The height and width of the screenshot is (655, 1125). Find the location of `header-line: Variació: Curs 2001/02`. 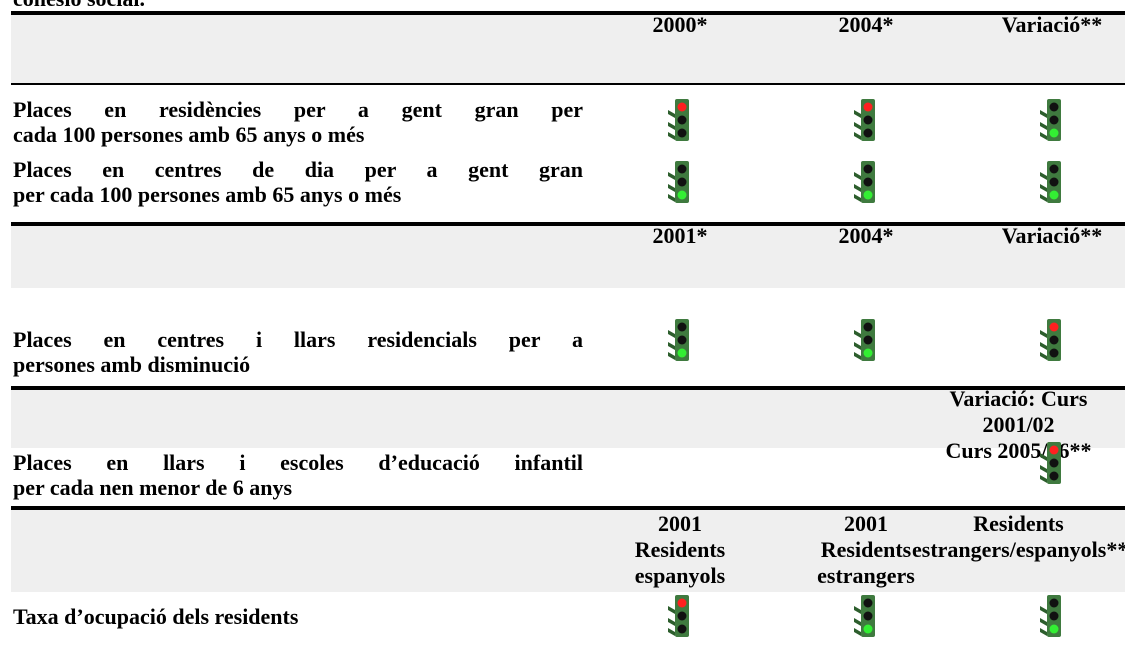

header-line: Variació: Curs 2001/02 is located at coordinates (1018, 411).